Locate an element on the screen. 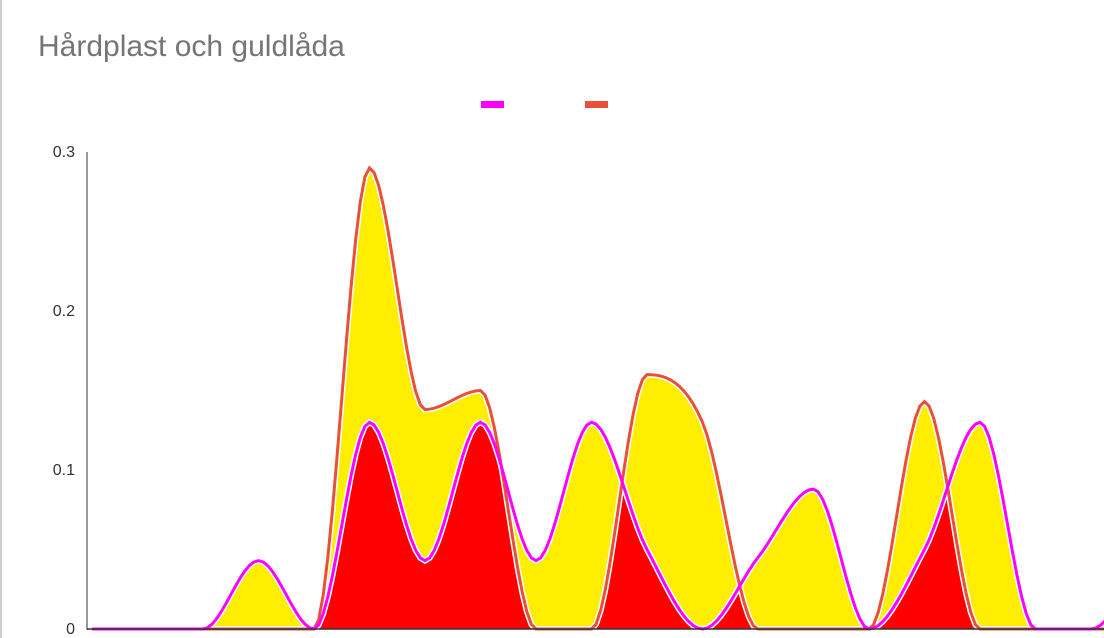 This screenshot has height=638, width=1104. legend-swatch-b is located at coordinates (596, 104).